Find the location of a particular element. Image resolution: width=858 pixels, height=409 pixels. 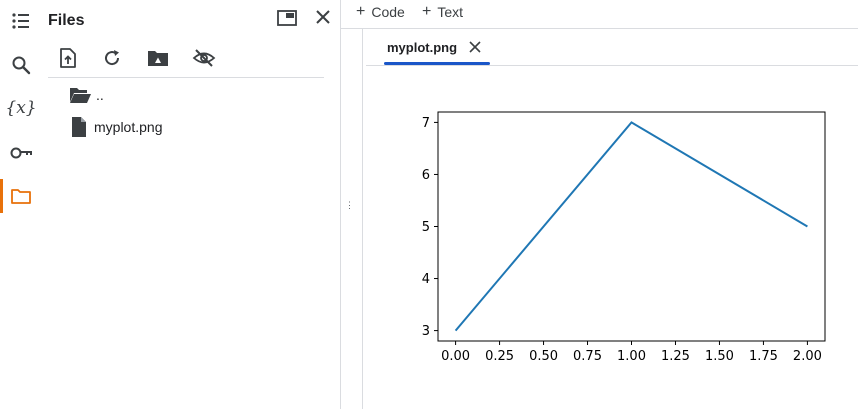

table-of-contents-glyph is located at coordinates (20, 21).